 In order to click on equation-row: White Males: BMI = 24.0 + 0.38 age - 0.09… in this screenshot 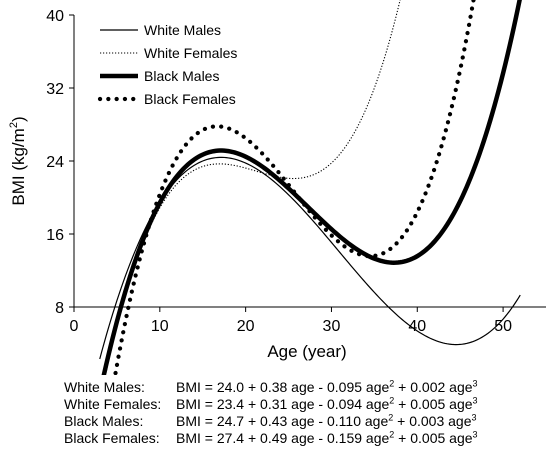, I will do `click(271, 387)`.